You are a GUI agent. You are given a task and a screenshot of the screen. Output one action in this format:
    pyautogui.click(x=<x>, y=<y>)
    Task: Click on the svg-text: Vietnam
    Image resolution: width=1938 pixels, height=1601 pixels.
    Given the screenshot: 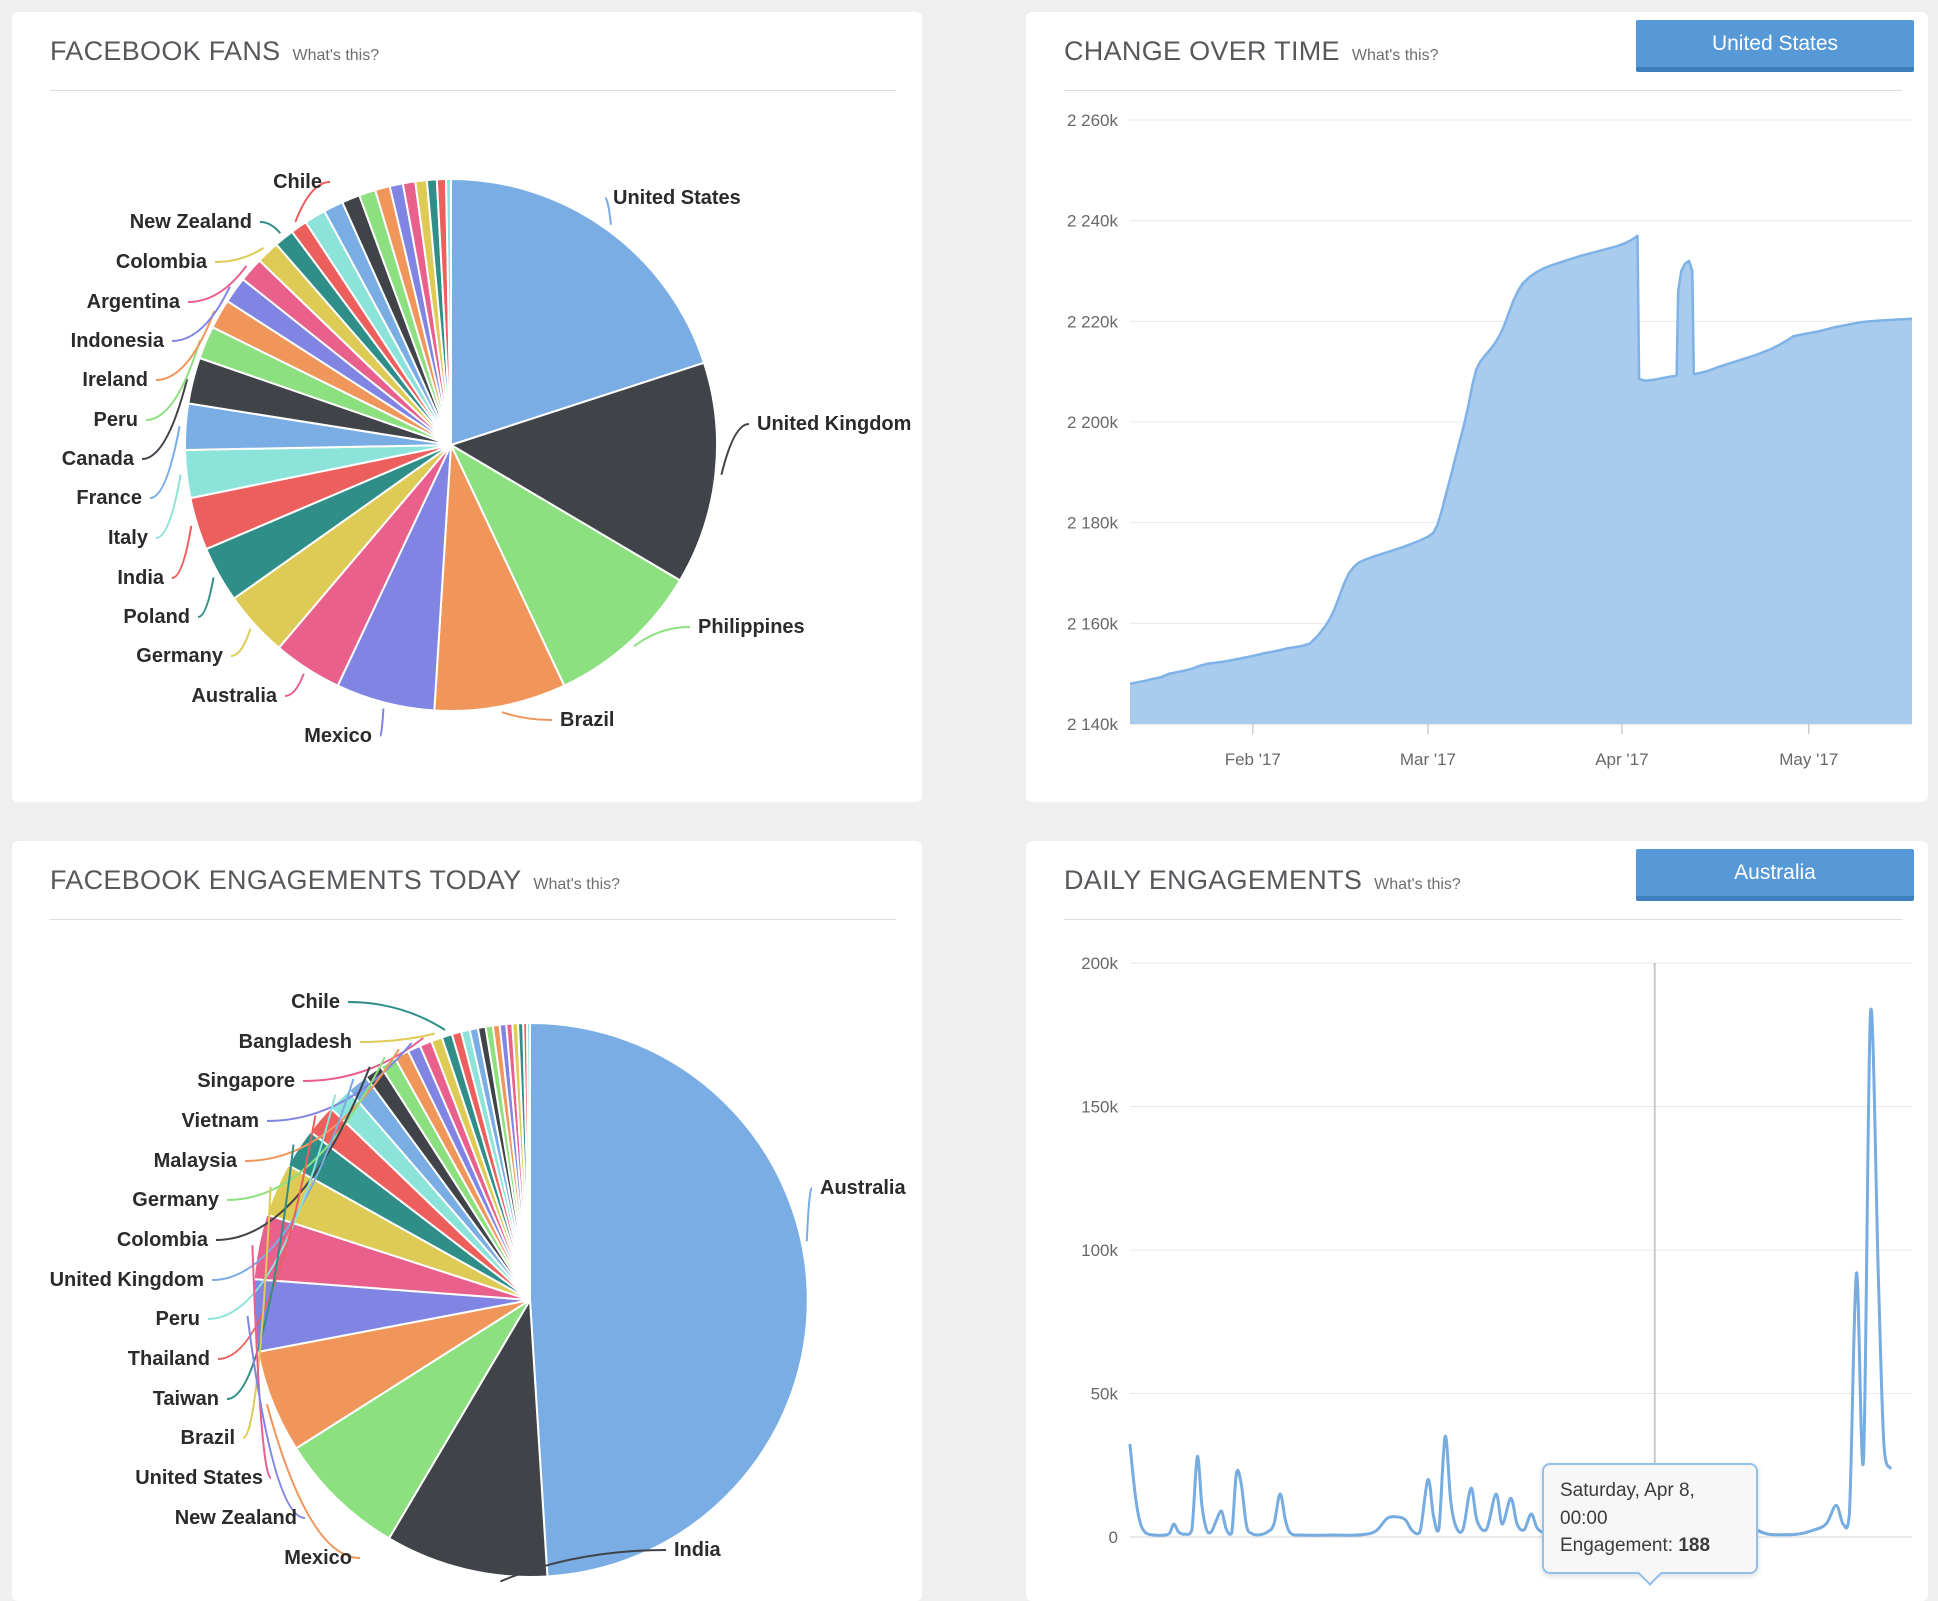 What is the action you would take?
    pyautogui.click(x=220, y=1121)
    